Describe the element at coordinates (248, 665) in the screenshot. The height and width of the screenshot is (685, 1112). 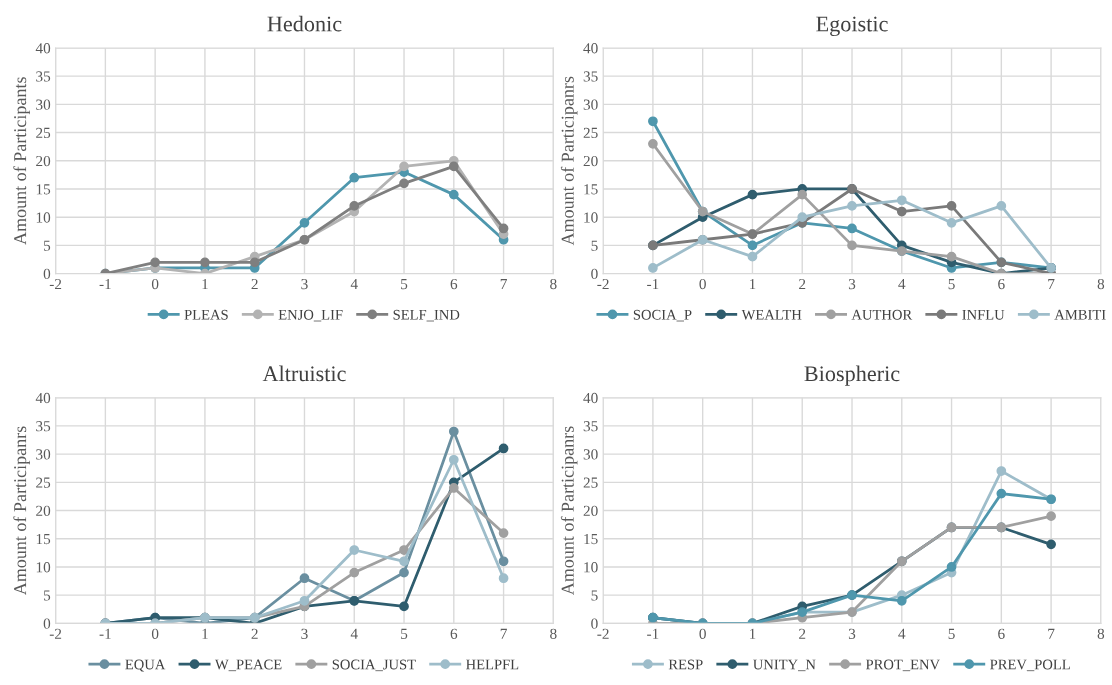
I see `legend-label: W_PEACE` at that location.